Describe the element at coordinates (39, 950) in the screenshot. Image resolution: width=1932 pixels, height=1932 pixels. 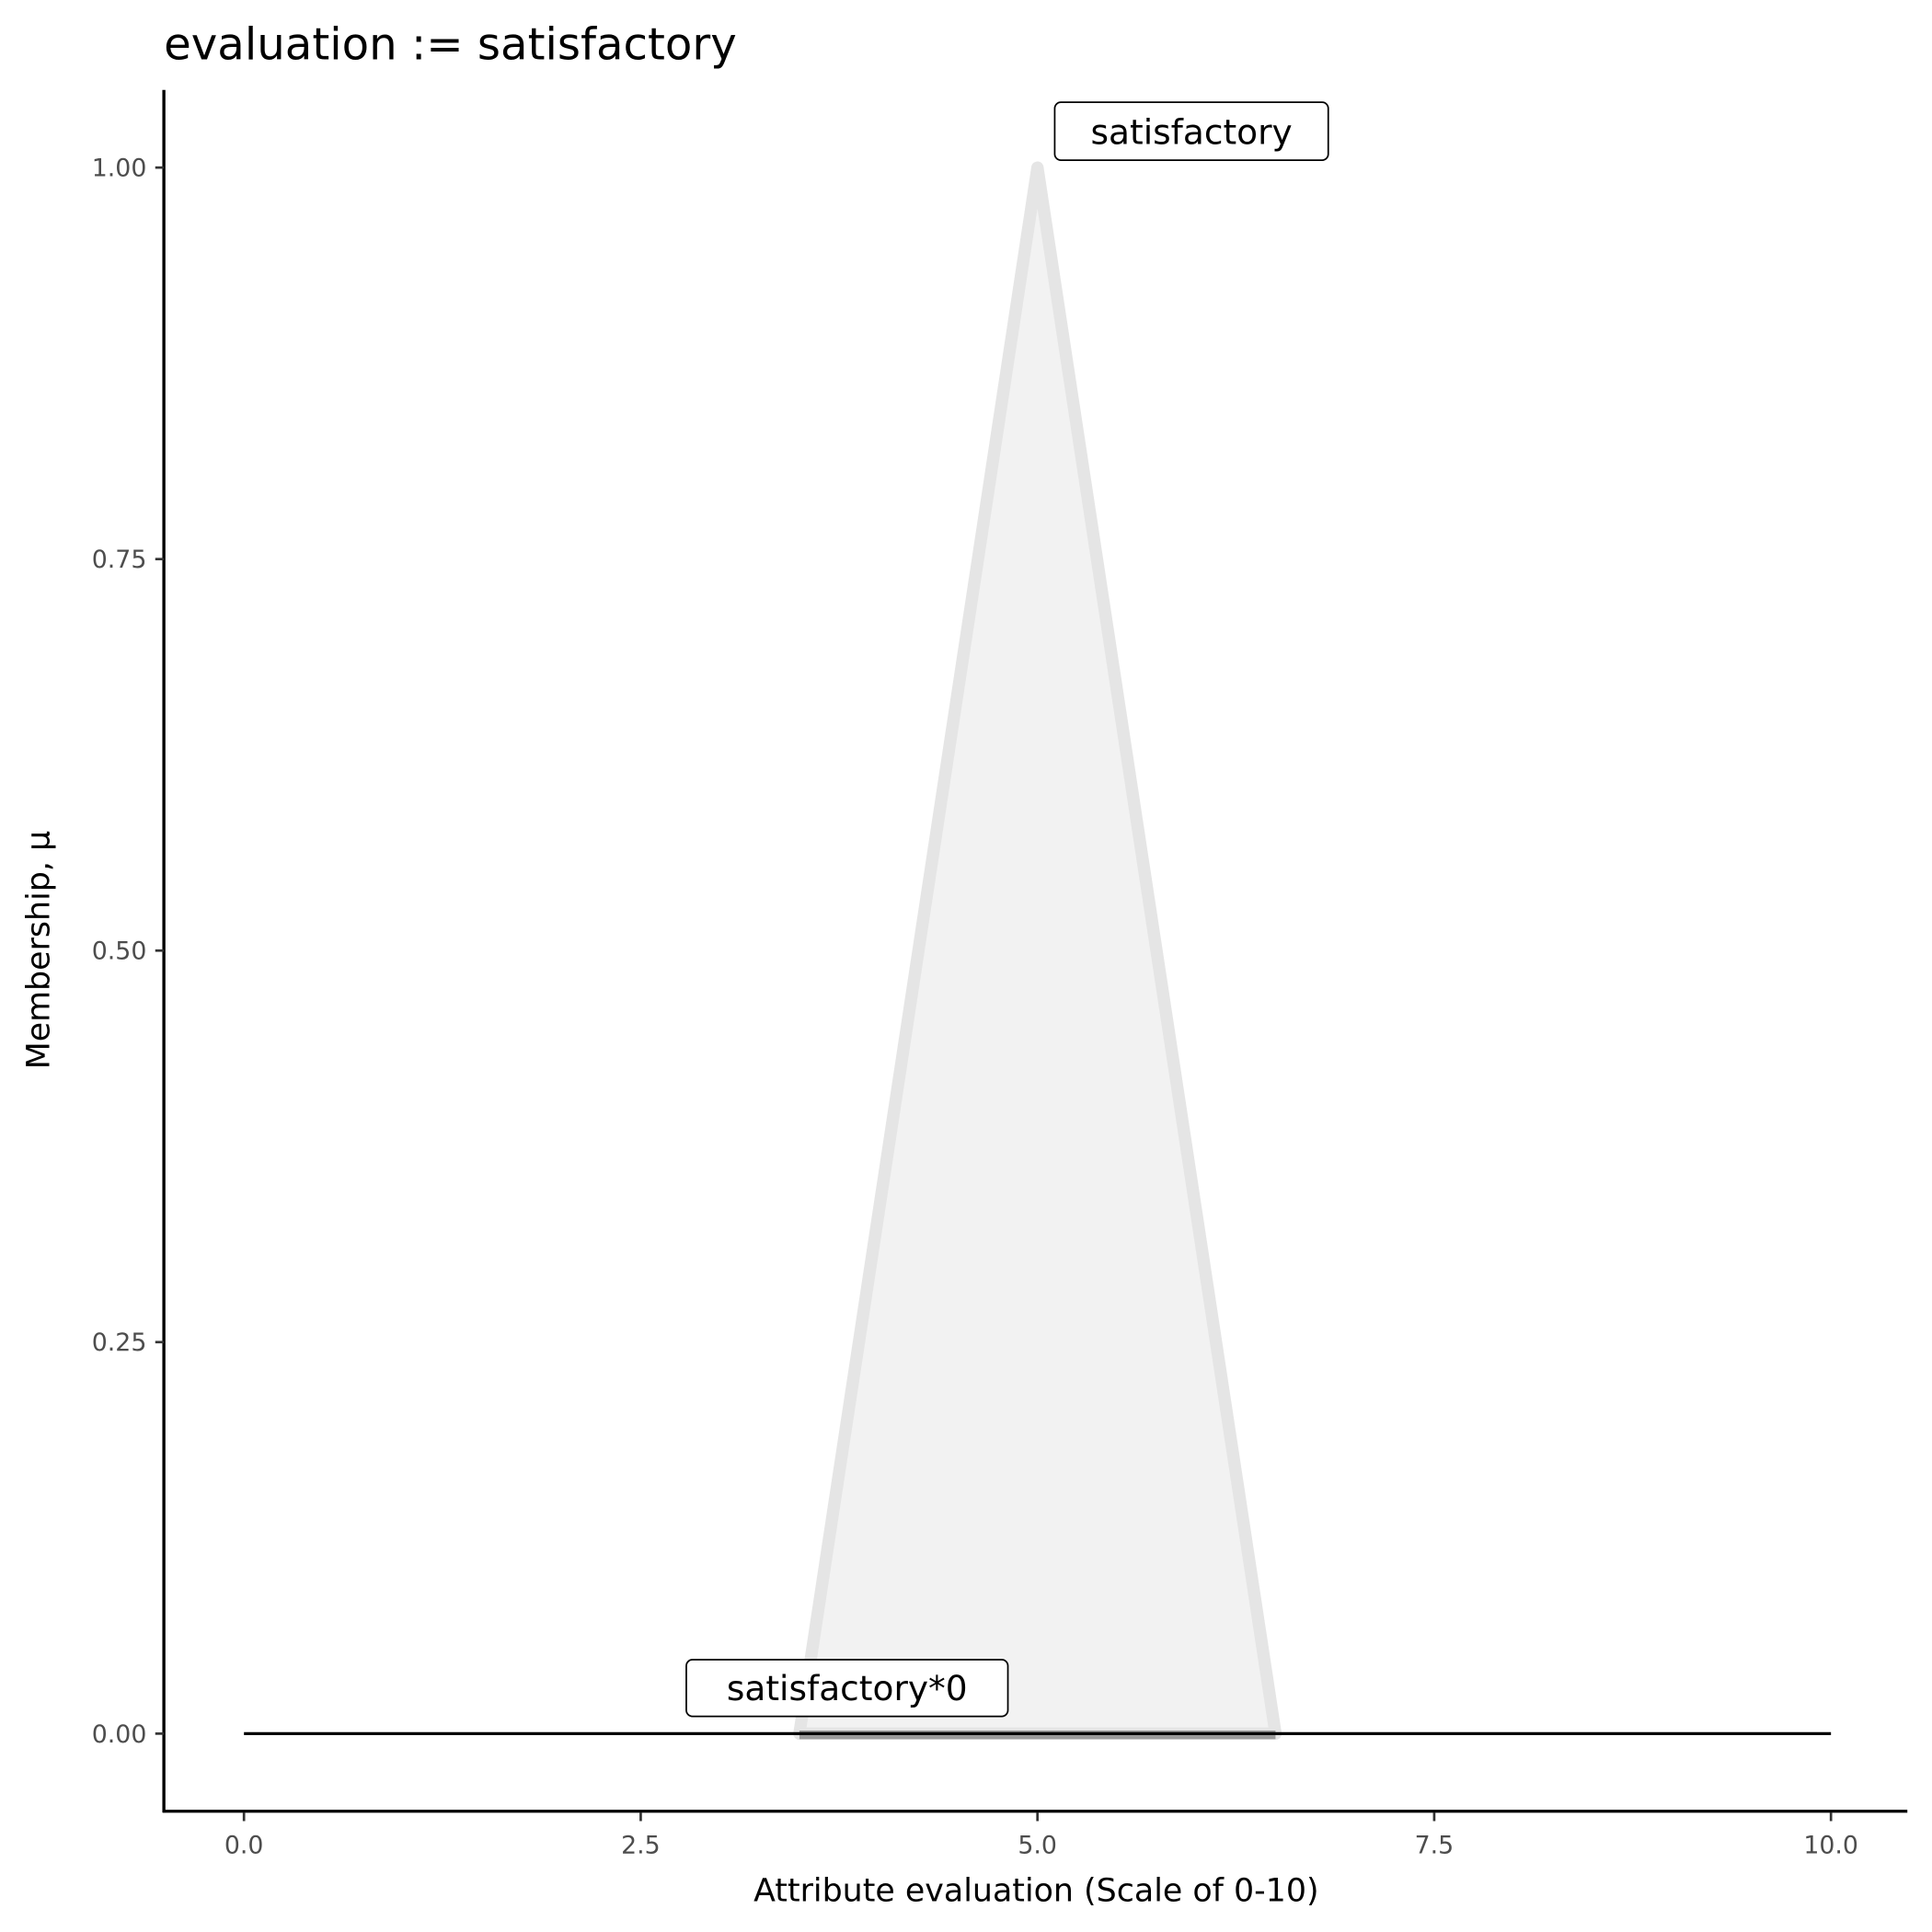
I see `y-axis-label: Membership, μ` at that location.